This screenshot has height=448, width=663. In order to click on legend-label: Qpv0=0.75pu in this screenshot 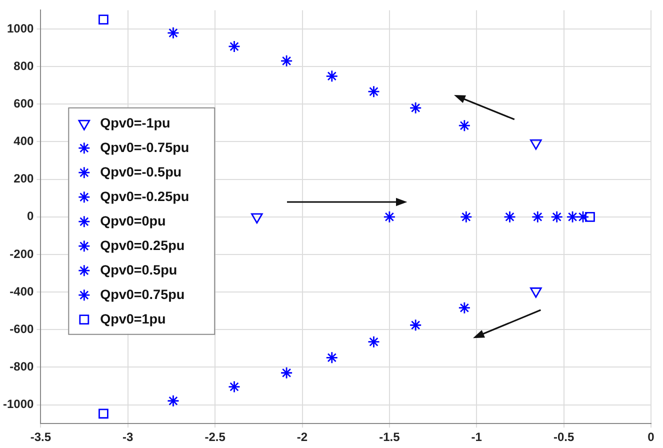, I will do `click(142, 294)`.